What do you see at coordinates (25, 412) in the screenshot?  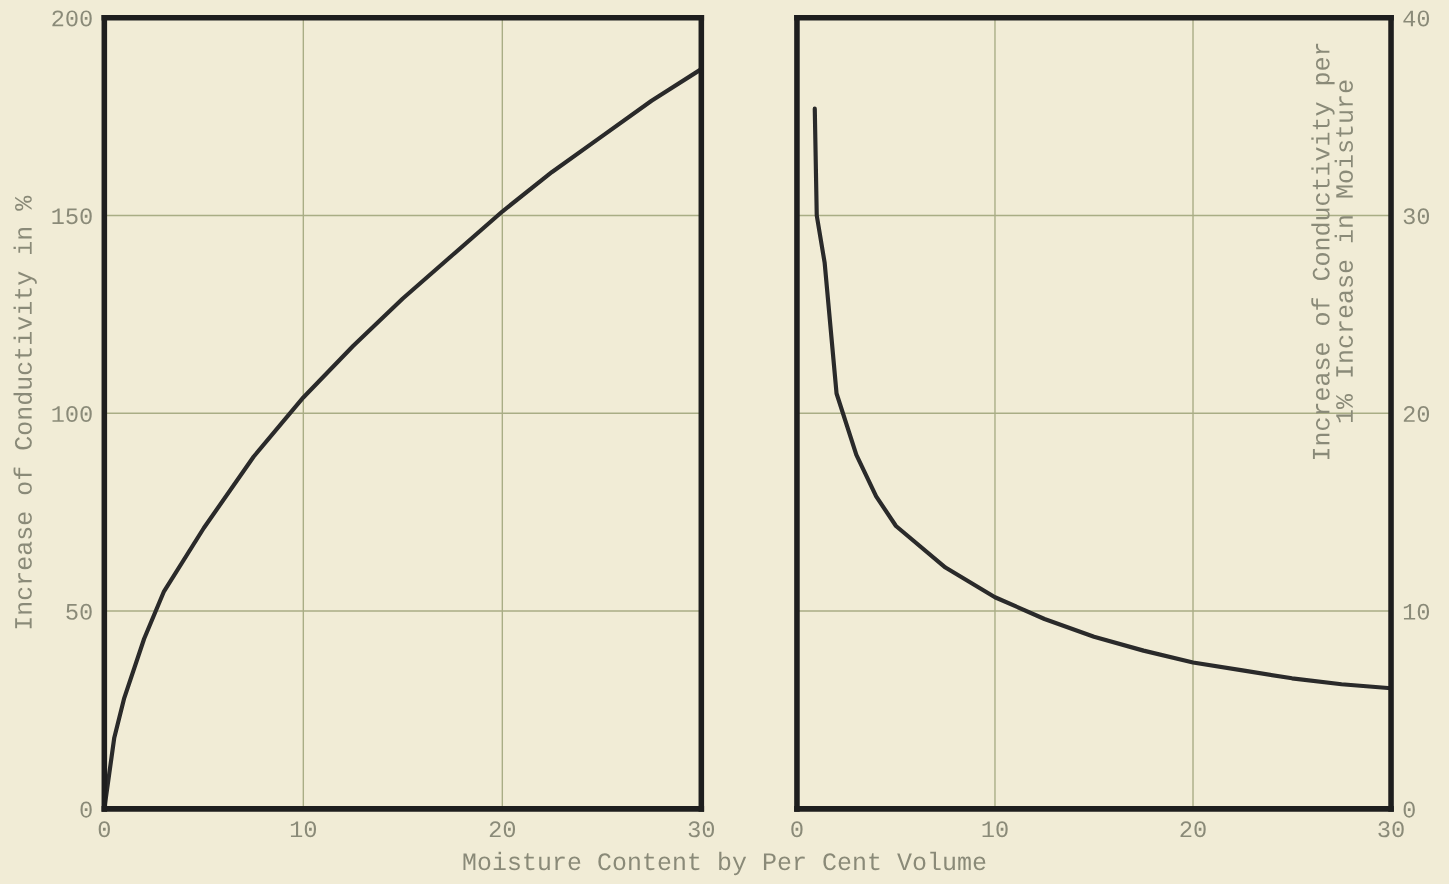 I see `y-axis-title: Increase of Conductivity in %` at bounding box center [25, 412].